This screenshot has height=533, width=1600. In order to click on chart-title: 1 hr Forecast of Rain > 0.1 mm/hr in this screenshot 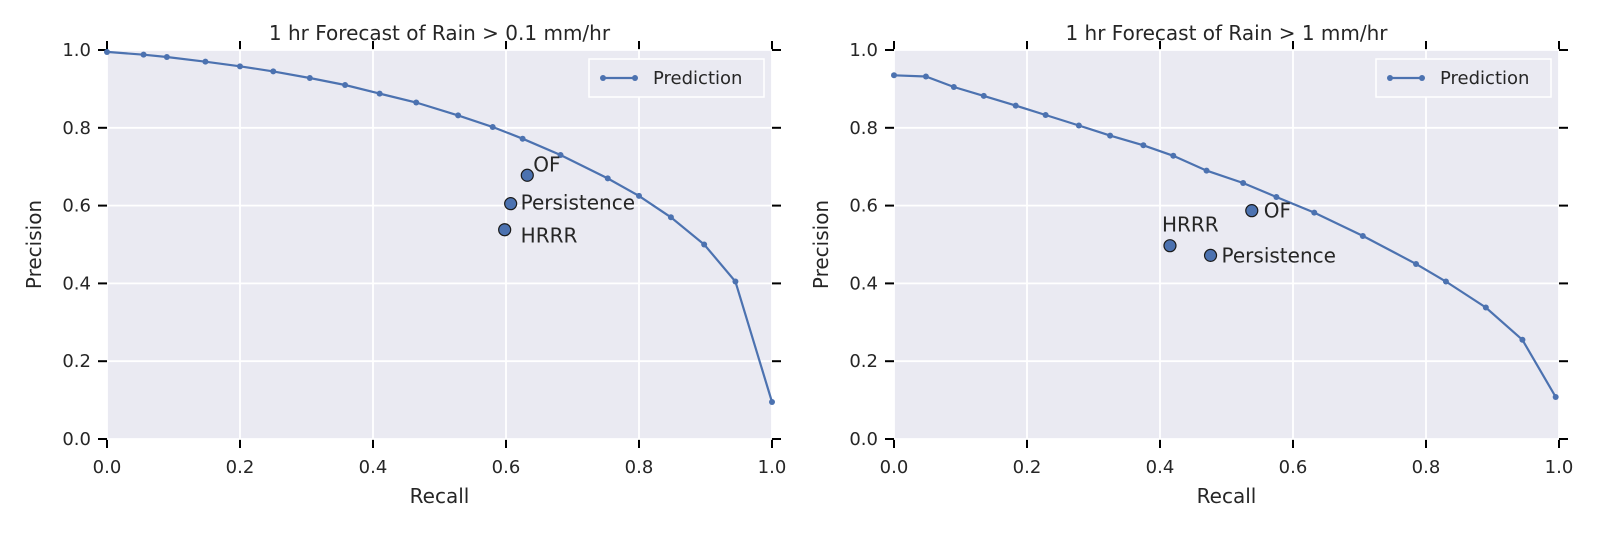, I will do `click(440, 33)`.